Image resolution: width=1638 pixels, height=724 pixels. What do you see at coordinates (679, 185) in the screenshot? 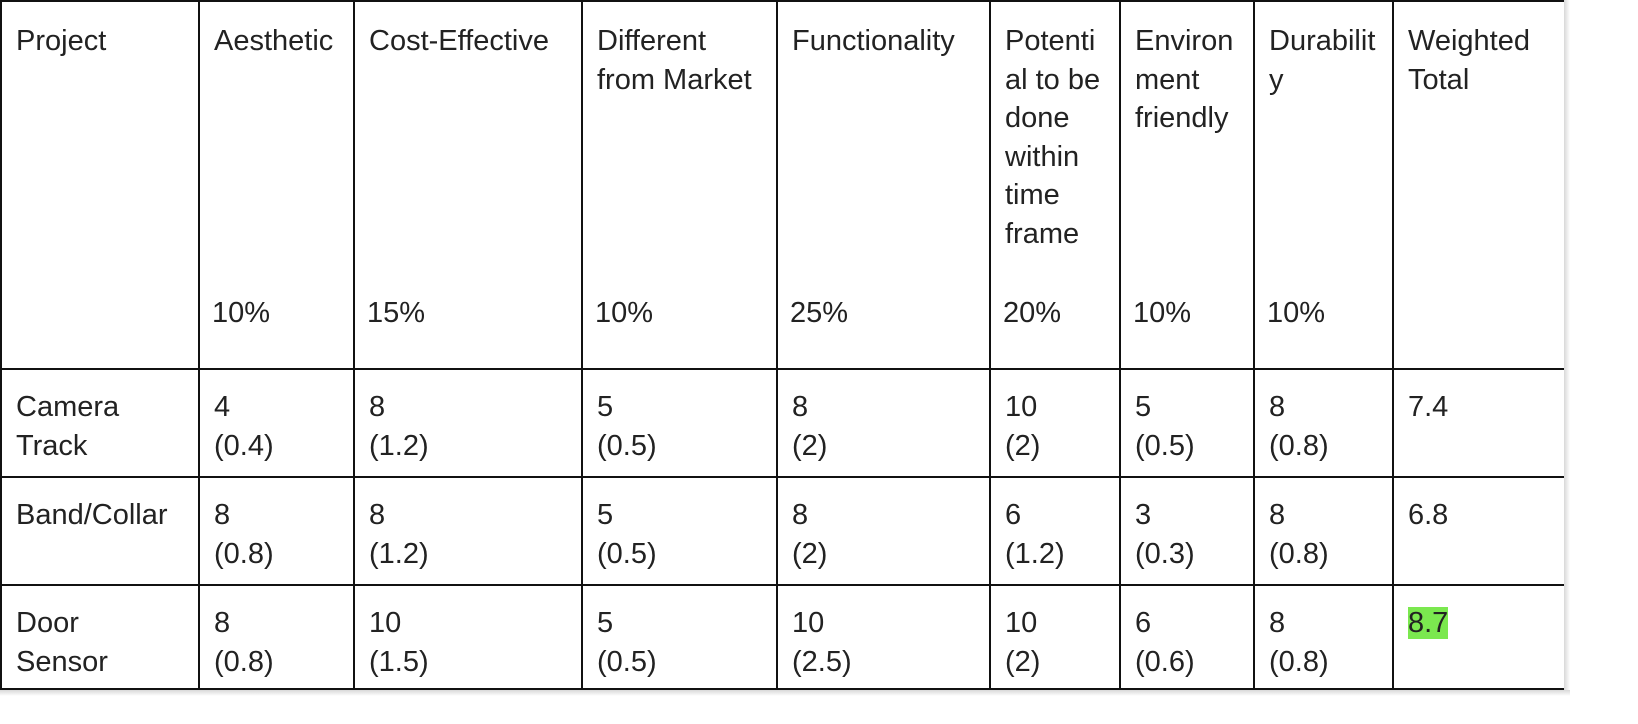
I see `header-cell-different-from-market: Different from Market 10%` at bounding box center [679, 185].